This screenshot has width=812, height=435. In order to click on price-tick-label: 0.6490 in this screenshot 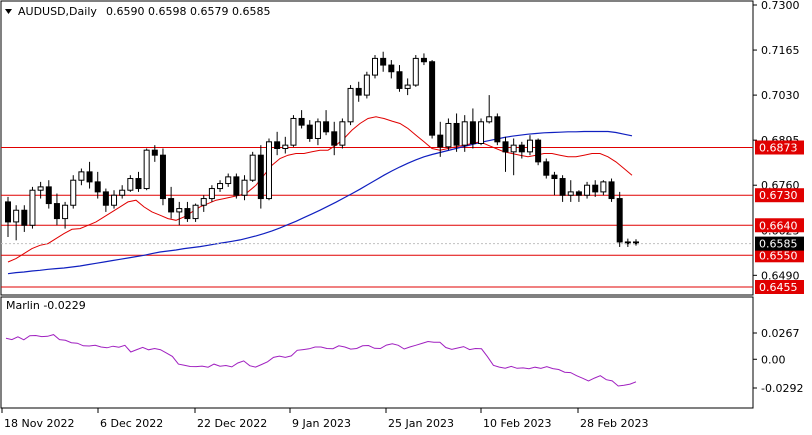, I will do `click(780, 275)`.